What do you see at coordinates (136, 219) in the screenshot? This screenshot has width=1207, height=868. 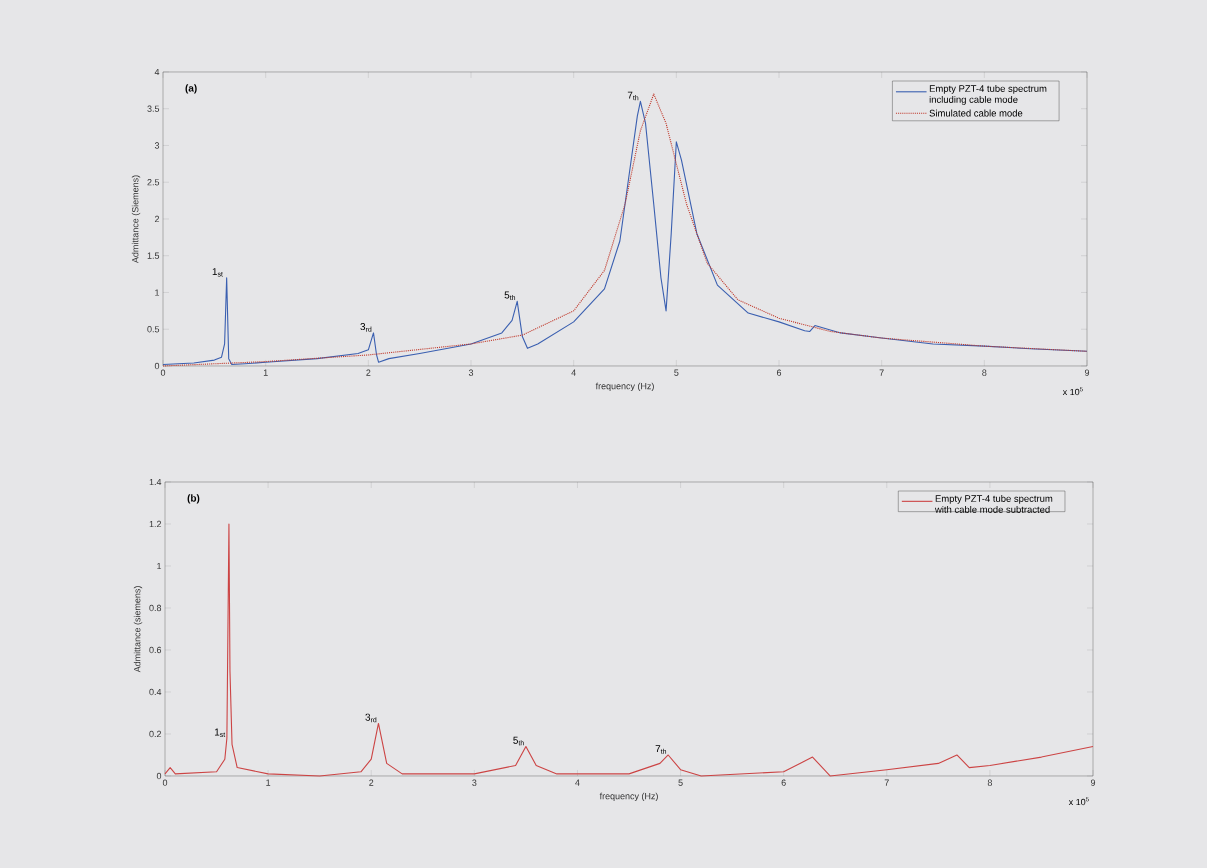 I see `y-axis-title: Admittance (Siemens)` at bounding box center [136, 219].